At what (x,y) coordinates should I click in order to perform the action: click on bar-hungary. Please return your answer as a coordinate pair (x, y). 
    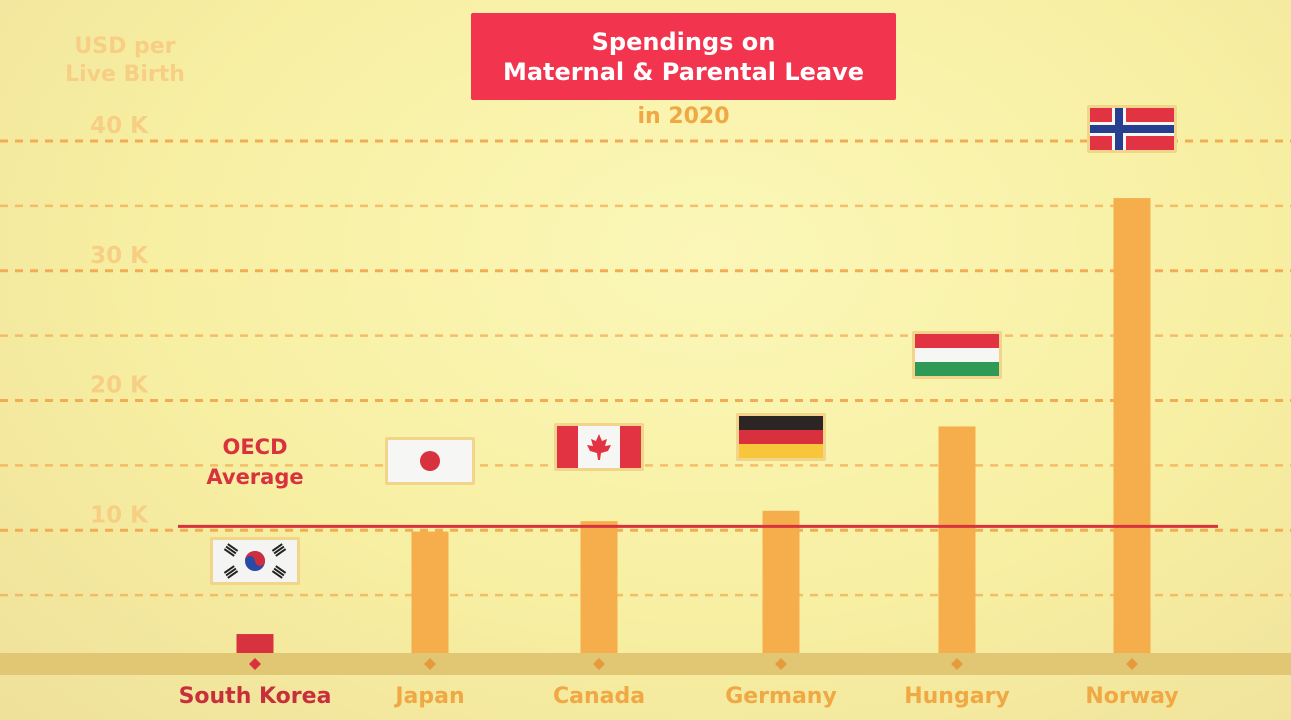
    Looking at the image, I should click on (957, 539).